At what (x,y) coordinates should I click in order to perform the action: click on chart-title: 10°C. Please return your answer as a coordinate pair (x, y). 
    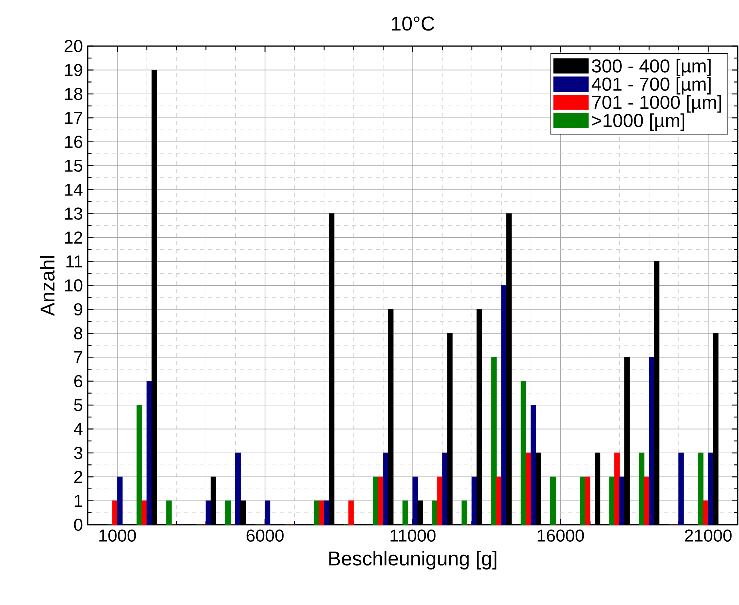
    Looking at the image, I should click on (413, 23).